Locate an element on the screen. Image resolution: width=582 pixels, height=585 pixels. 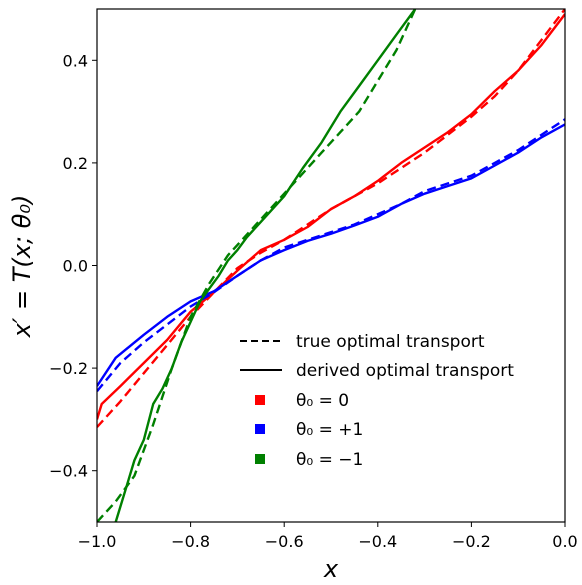
legend-label-theta-minus-1: θ₀ = −1 is located at coordinates (329, 460).